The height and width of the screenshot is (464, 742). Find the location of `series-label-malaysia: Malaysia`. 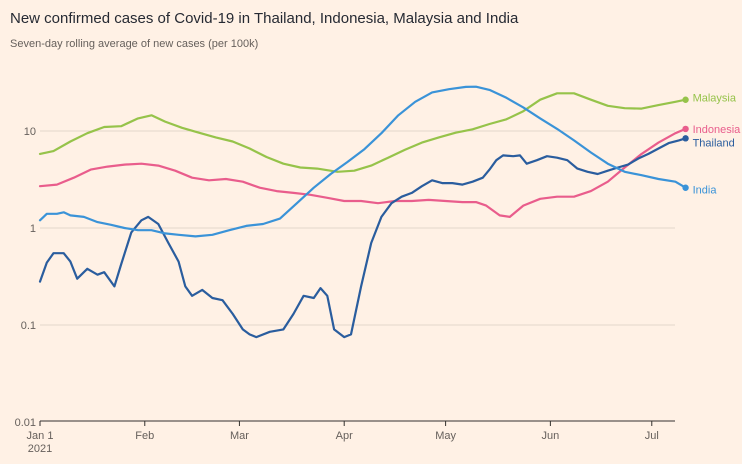

series-label-malaysia: Malaysia is located at coordinates (715, 99).